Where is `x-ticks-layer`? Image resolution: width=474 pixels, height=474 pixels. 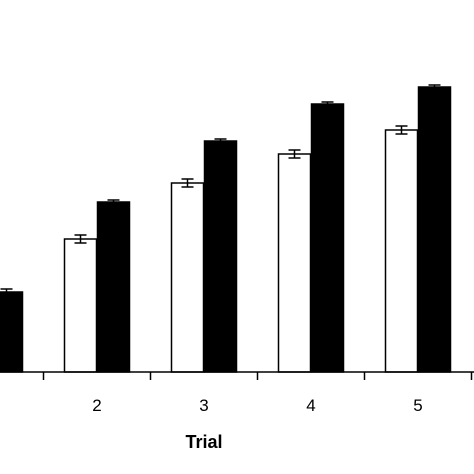
x-ticks-layer is located at coordinates (257, 376).